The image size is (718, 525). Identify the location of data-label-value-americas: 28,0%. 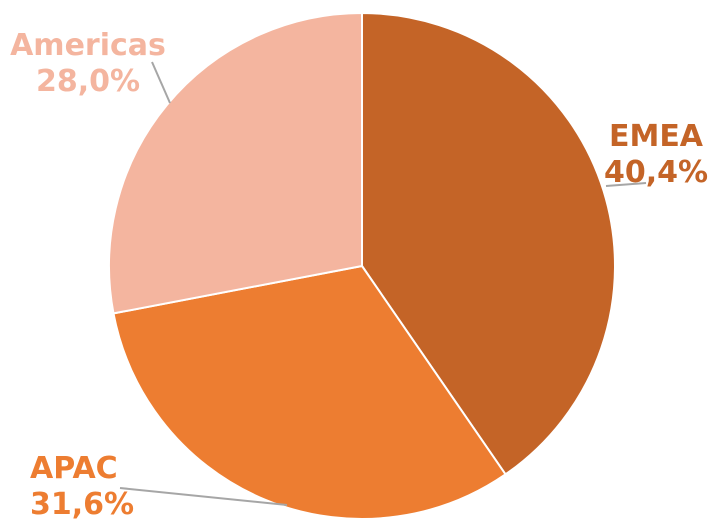
(88, 81).